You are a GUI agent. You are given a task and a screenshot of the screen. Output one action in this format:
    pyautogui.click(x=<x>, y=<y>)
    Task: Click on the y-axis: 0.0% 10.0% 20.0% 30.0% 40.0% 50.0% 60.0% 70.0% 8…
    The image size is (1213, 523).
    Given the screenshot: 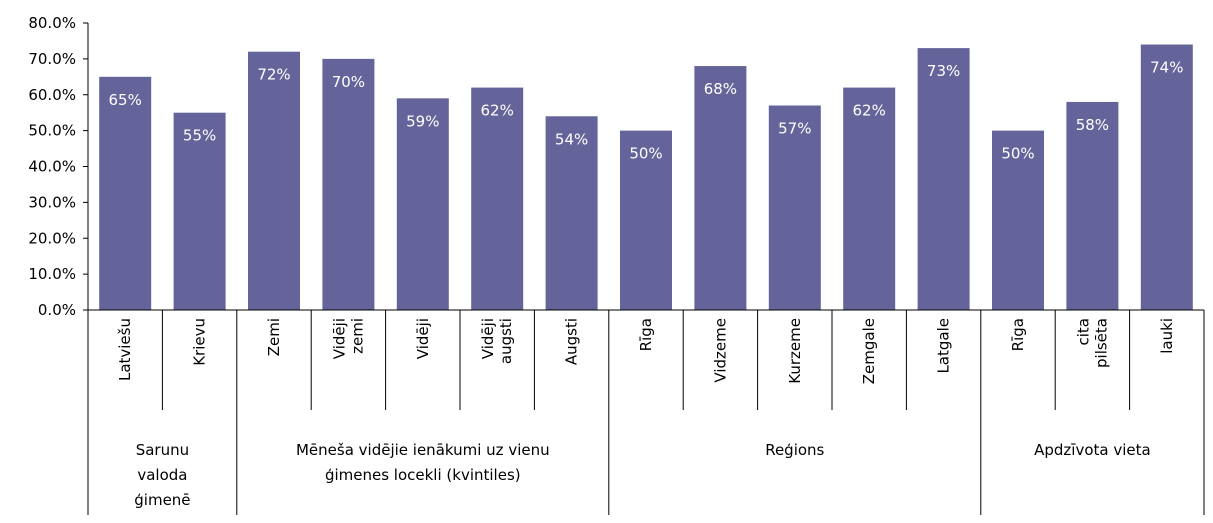 What is the action you would take?
    pyautogui.click(x=58, y=166)
    